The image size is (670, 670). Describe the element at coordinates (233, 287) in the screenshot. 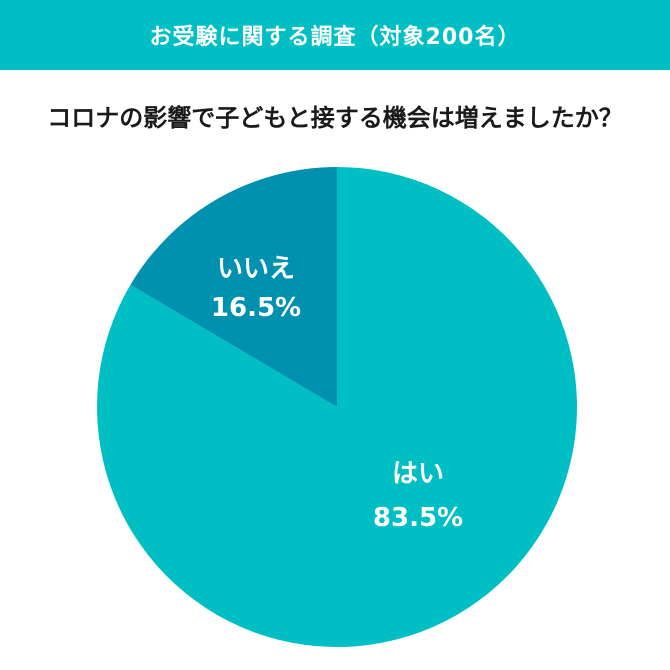

I see `pie-slice-no` at that location.